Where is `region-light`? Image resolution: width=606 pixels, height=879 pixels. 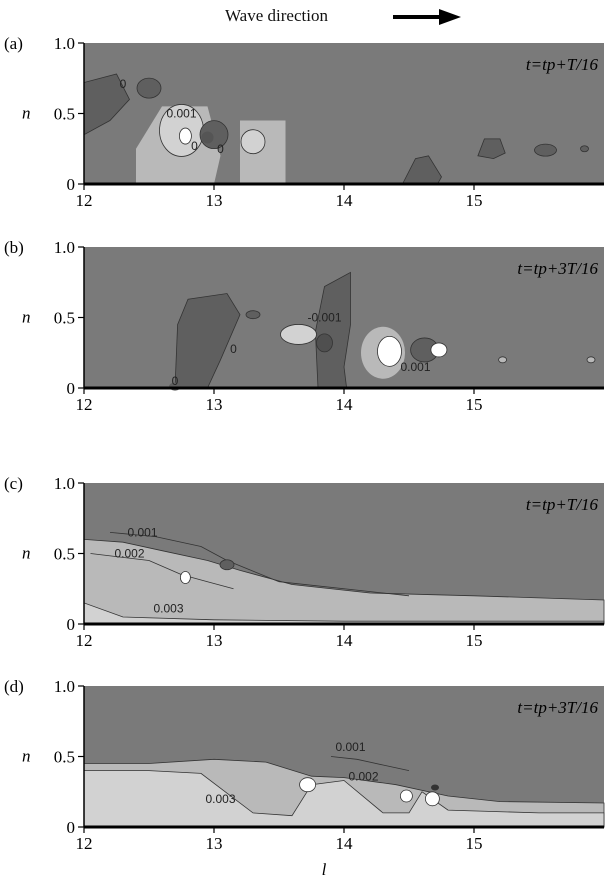
region-light is located at coordinates (344, 581).